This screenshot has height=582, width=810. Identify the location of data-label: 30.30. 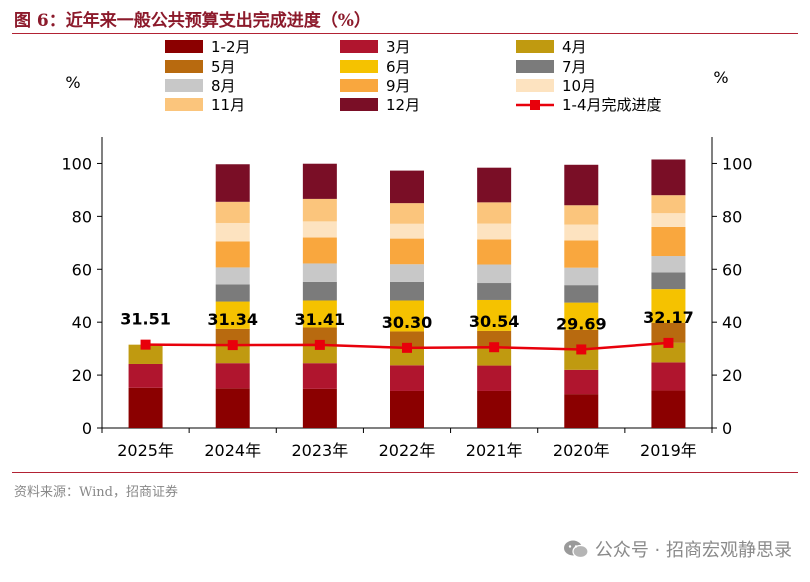
(407, 322).